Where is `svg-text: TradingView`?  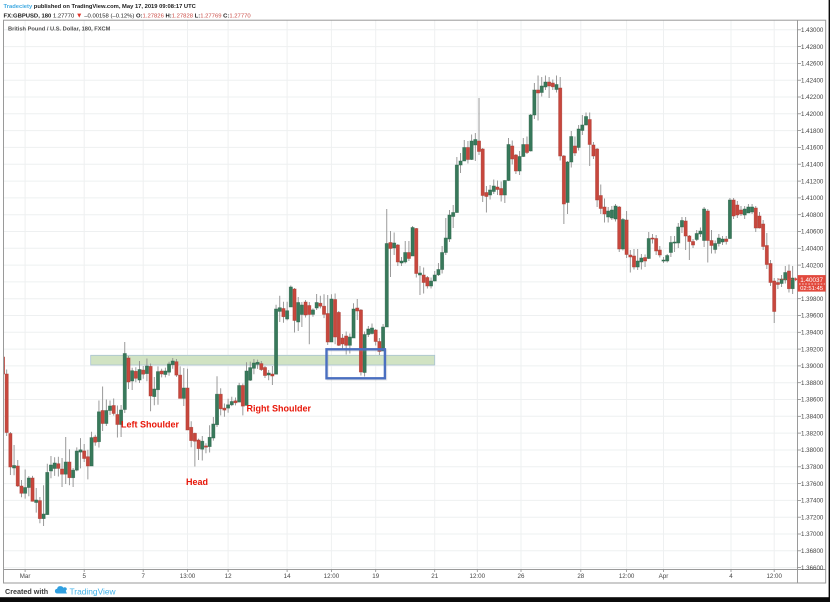
svg-text: TradingView is located at coordinates (93, 592).